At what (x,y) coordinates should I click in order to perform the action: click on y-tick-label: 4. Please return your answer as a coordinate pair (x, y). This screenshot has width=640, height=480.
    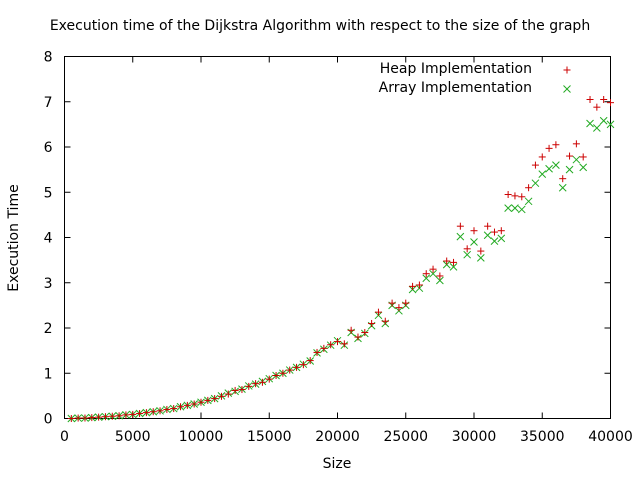
    Looking at the image, I should click on (48, 239).